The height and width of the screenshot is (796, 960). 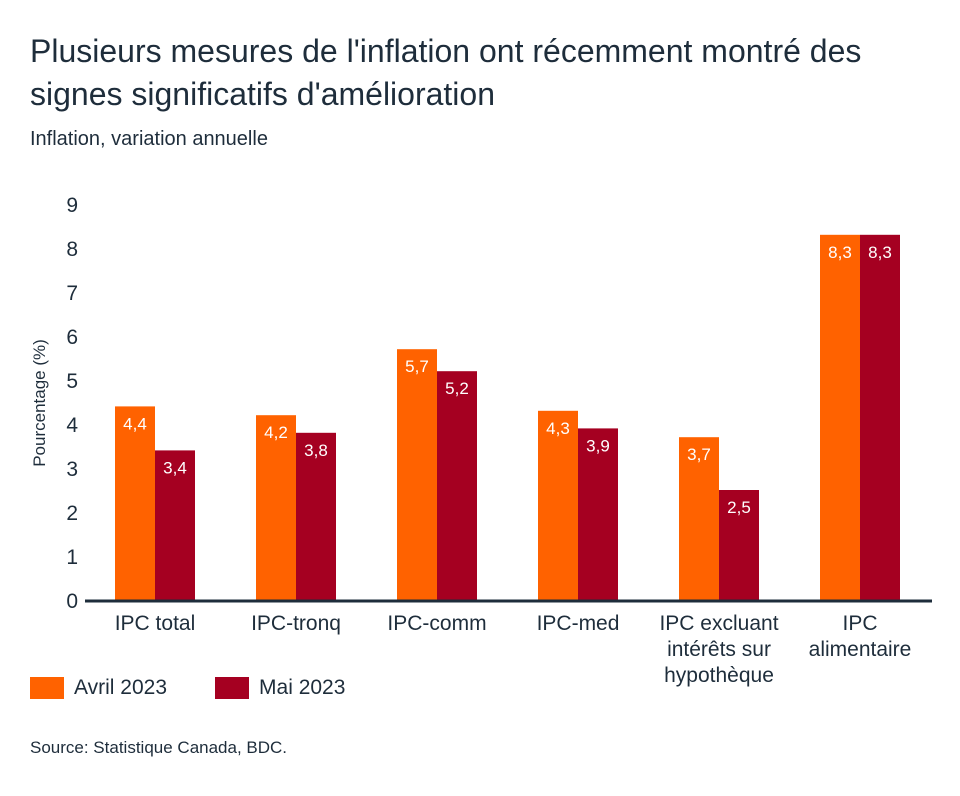 I want to click on x-tick-label: IPC-comm, so click(x=436, y=623).